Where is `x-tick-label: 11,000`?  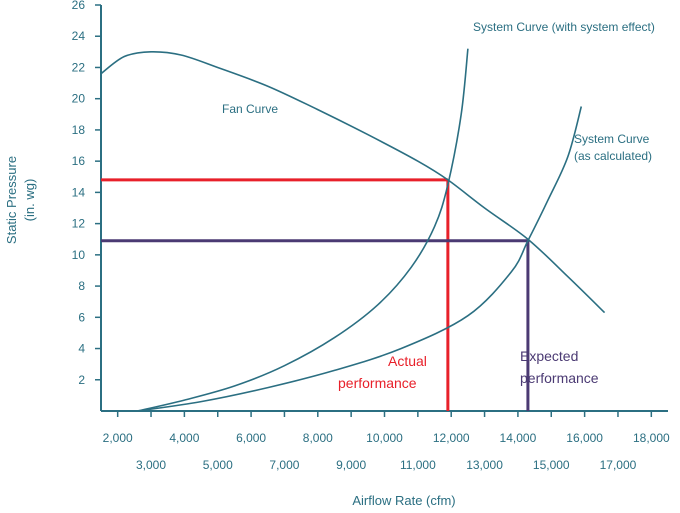
x-tick-label: 11,000 is located at coordinates (418, 465).